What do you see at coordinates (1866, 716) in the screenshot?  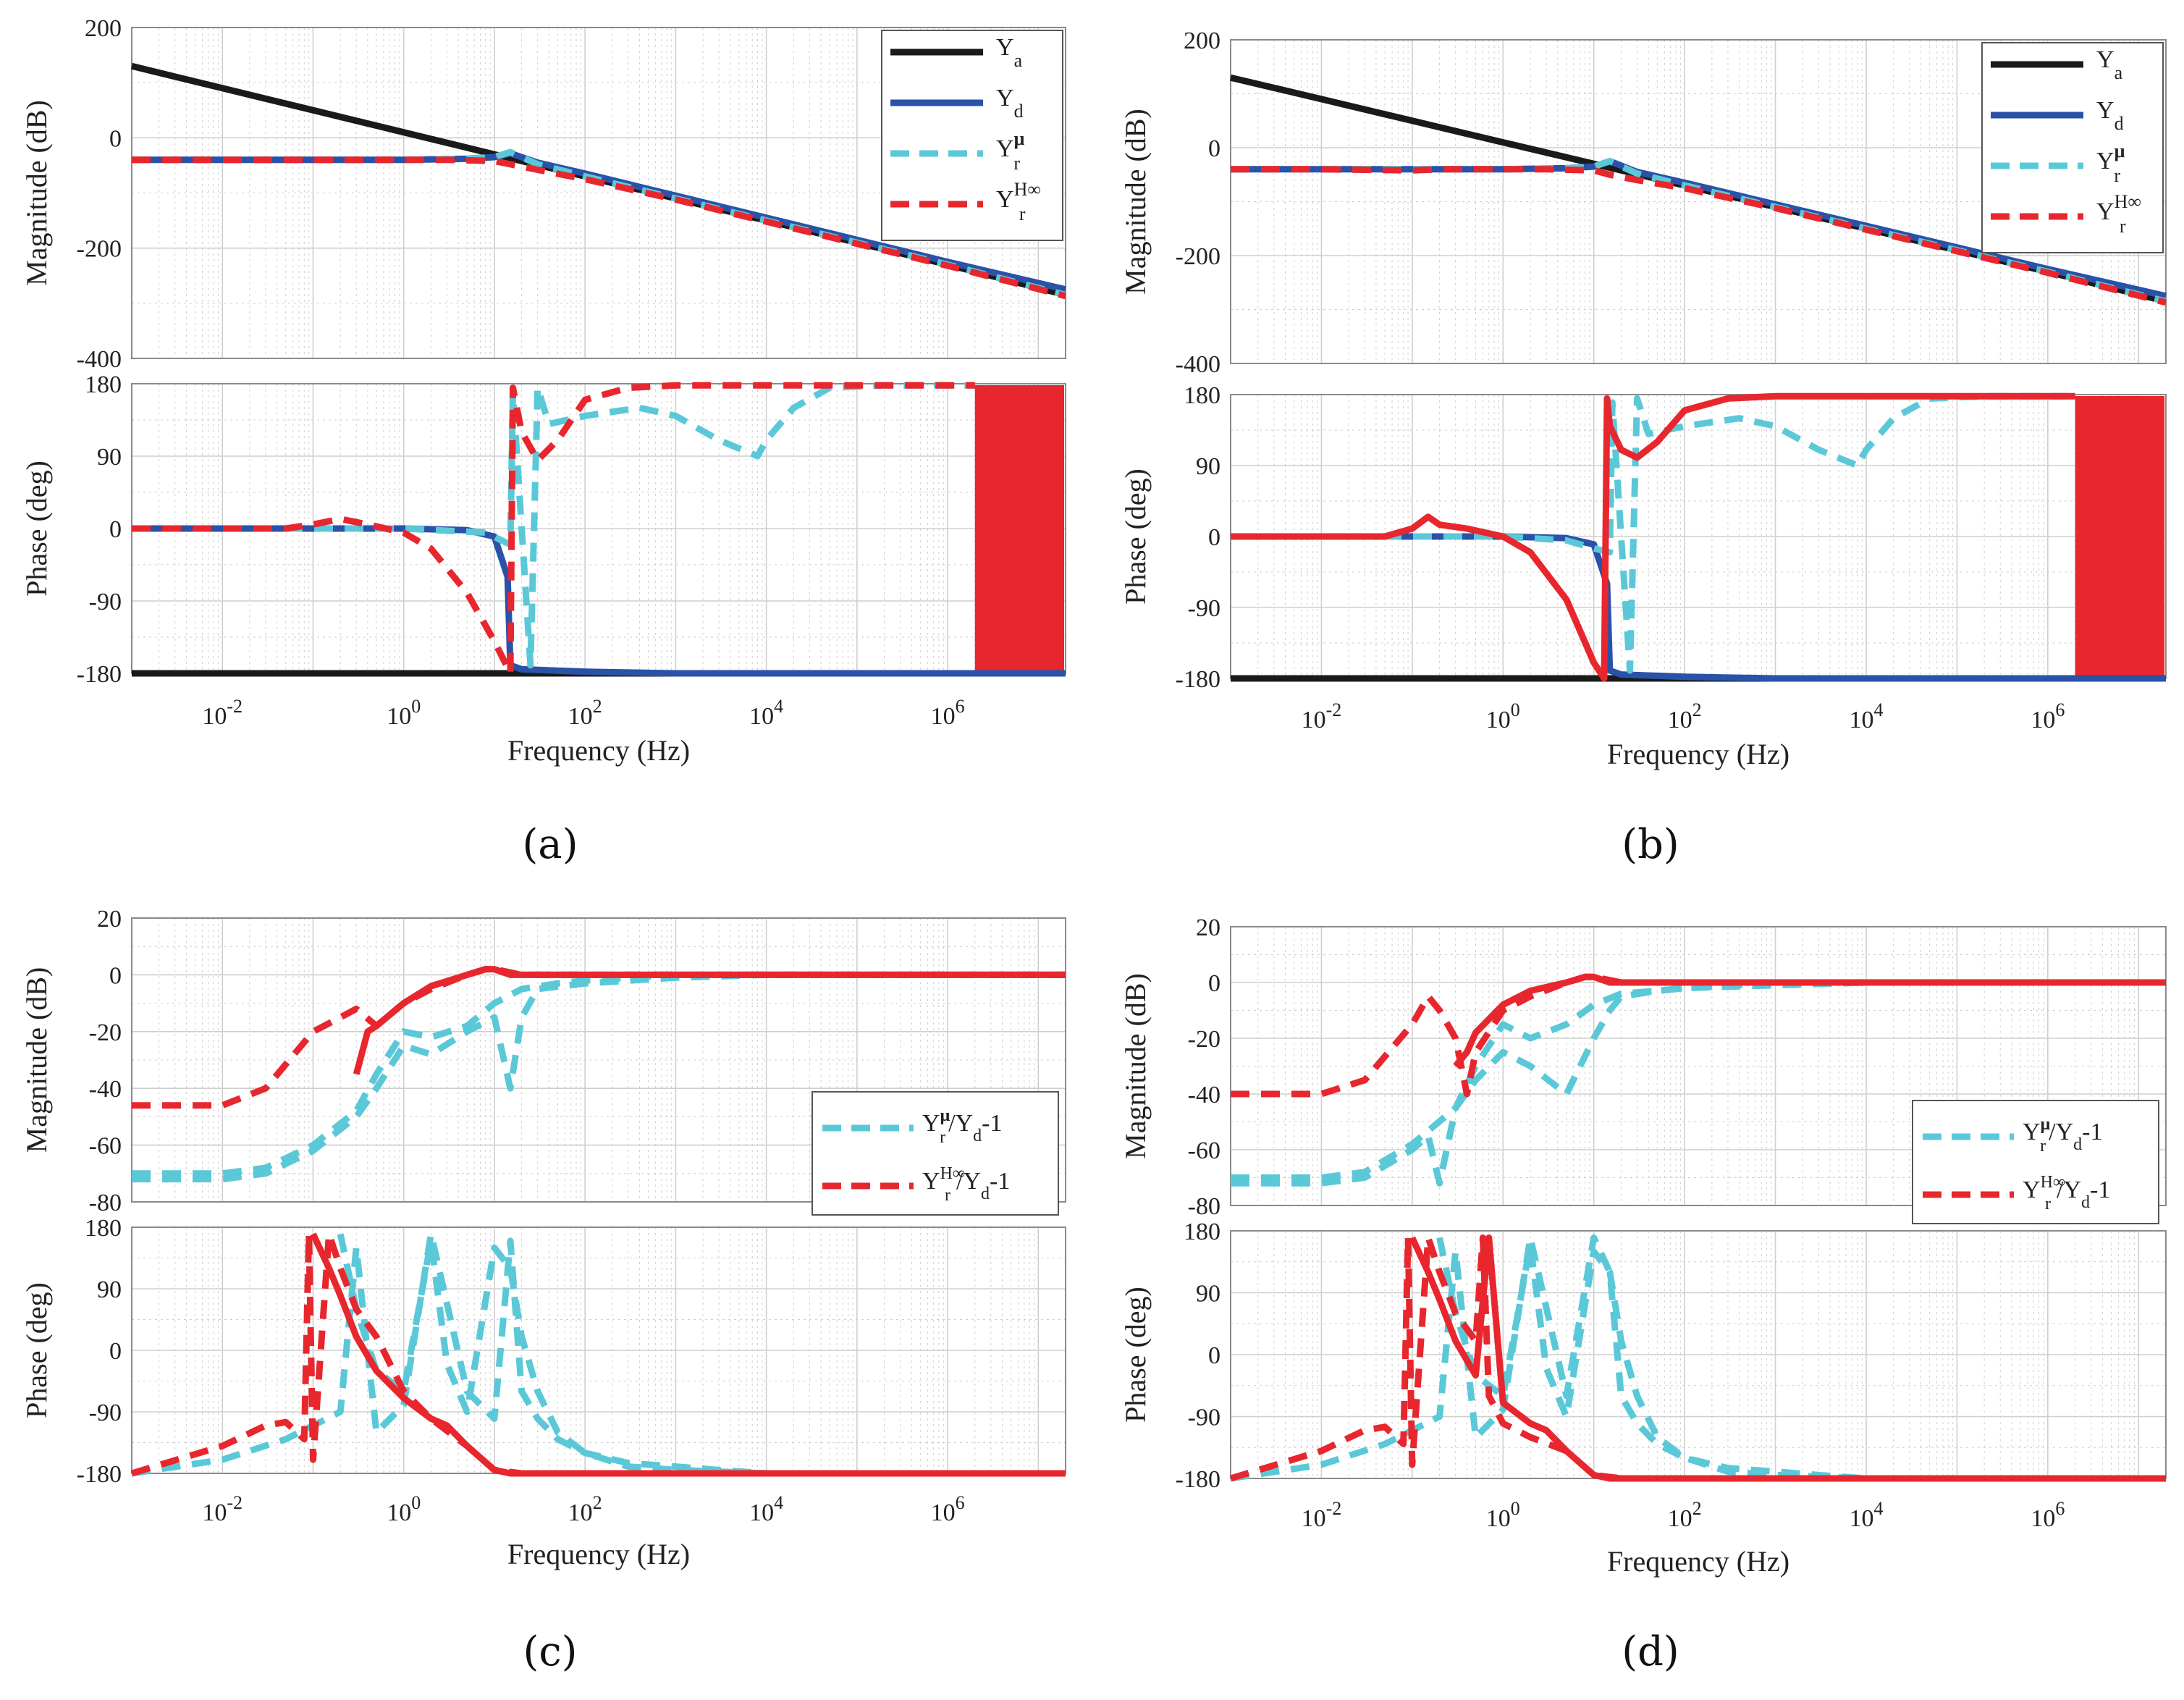 I see `panel-b-xtick-label: 10⁴` at bounding box center [1866, 716].